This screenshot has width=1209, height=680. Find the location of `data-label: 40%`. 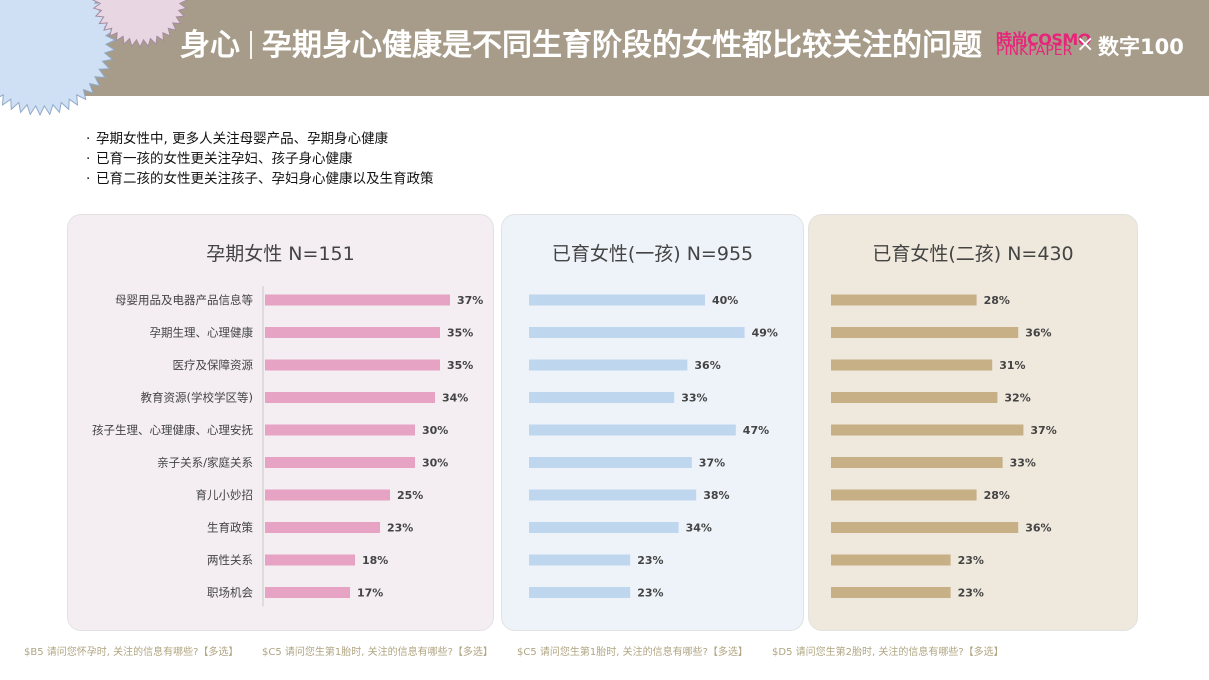

data-label: 40% is located at coordinates (725, 300).